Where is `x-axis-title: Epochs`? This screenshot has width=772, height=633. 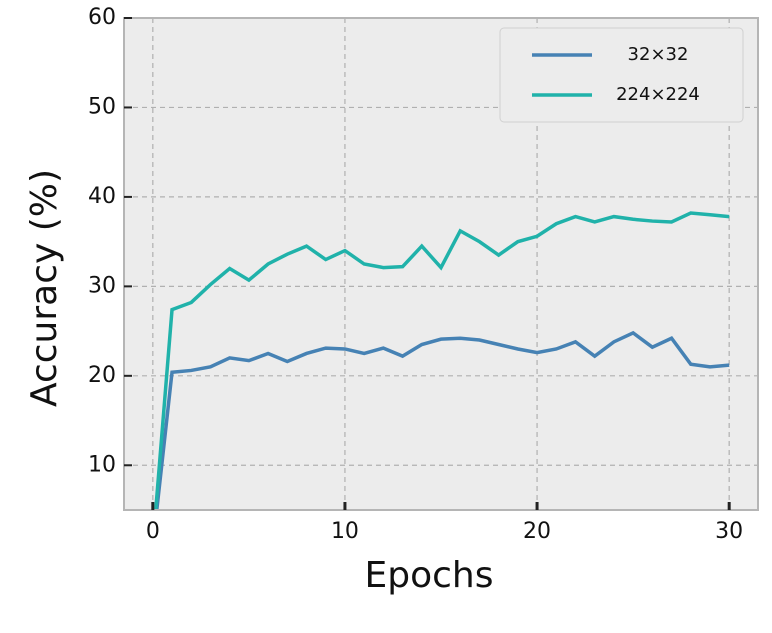 x-axis-title: Epochs is located at coordinates (429, 575).